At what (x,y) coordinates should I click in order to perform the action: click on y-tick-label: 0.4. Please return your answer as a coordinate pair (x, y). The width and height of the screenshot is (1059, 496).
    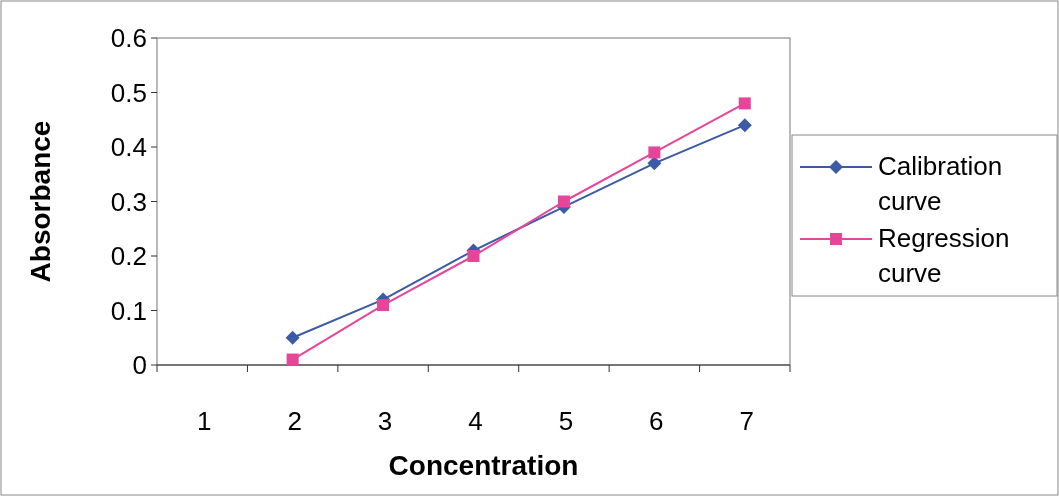
    Looking at the image, I should click on (128, 147).